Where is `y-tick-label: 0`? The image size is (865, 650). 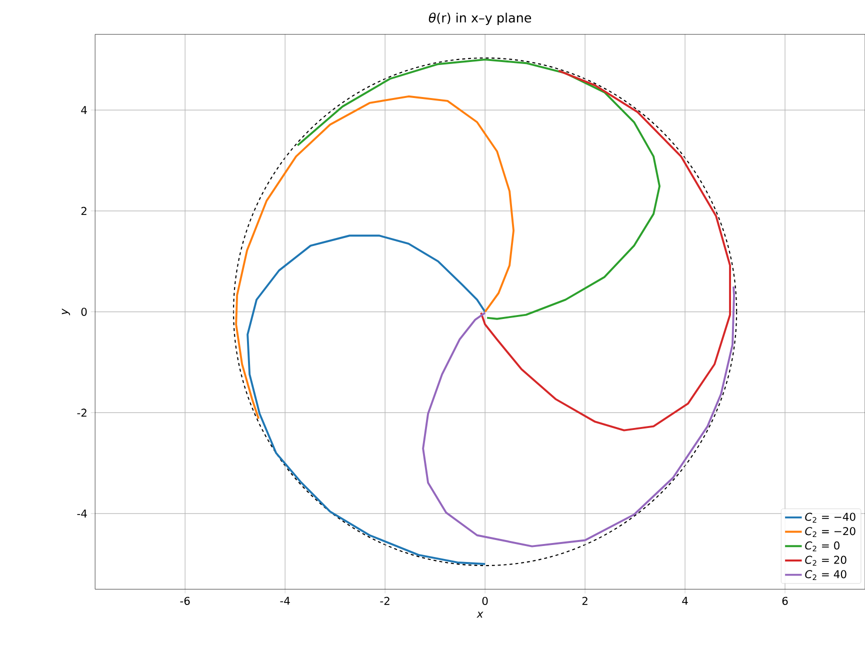
y-tick-label: 0 is located at coordinates (84, 312).